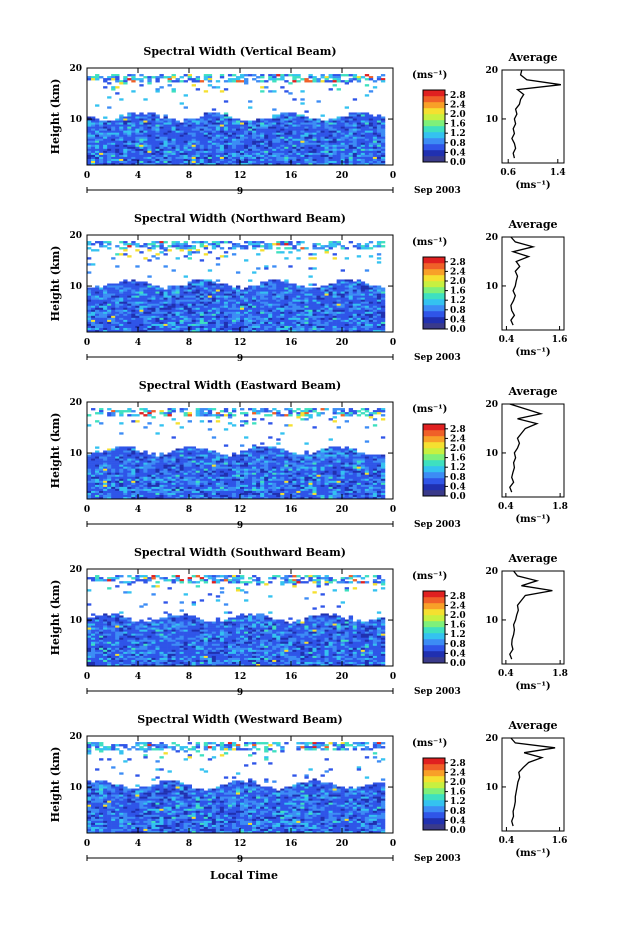  Describe the element at coordinates (342, 343) in the screenshot. I see `x-tick-label: 20` at that location.